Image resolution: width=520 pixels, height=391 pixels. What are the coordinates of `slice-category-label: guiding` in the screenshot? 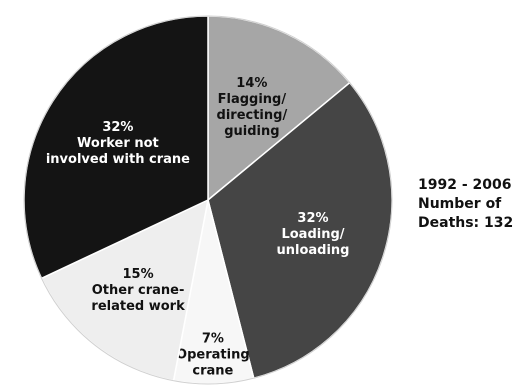 It's located at (251, 131).